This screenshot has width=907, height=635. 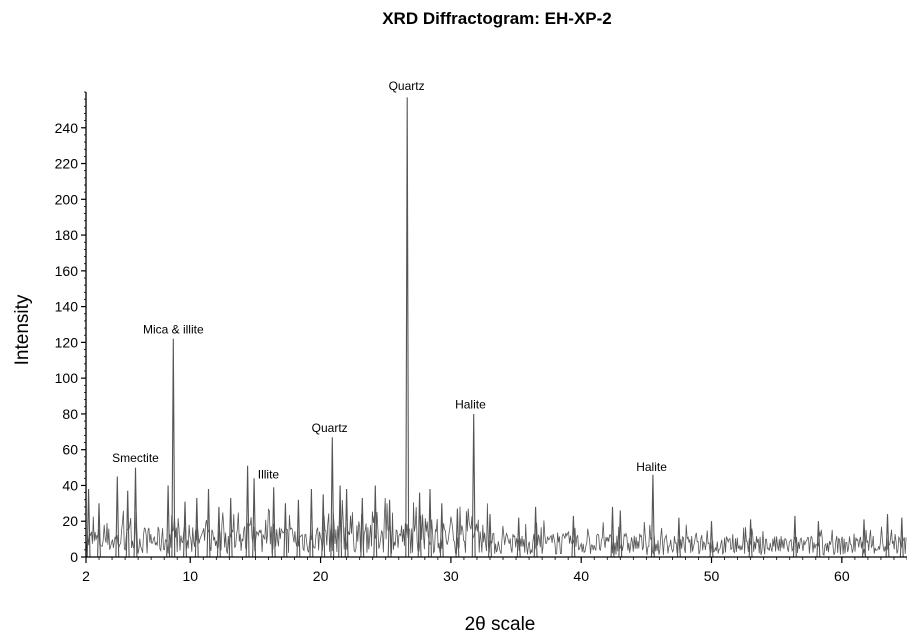 What do you see at coordinates (67, 199) in the screenshot?
I see `y-tick-label: 200` at bounding box center [67, 199].